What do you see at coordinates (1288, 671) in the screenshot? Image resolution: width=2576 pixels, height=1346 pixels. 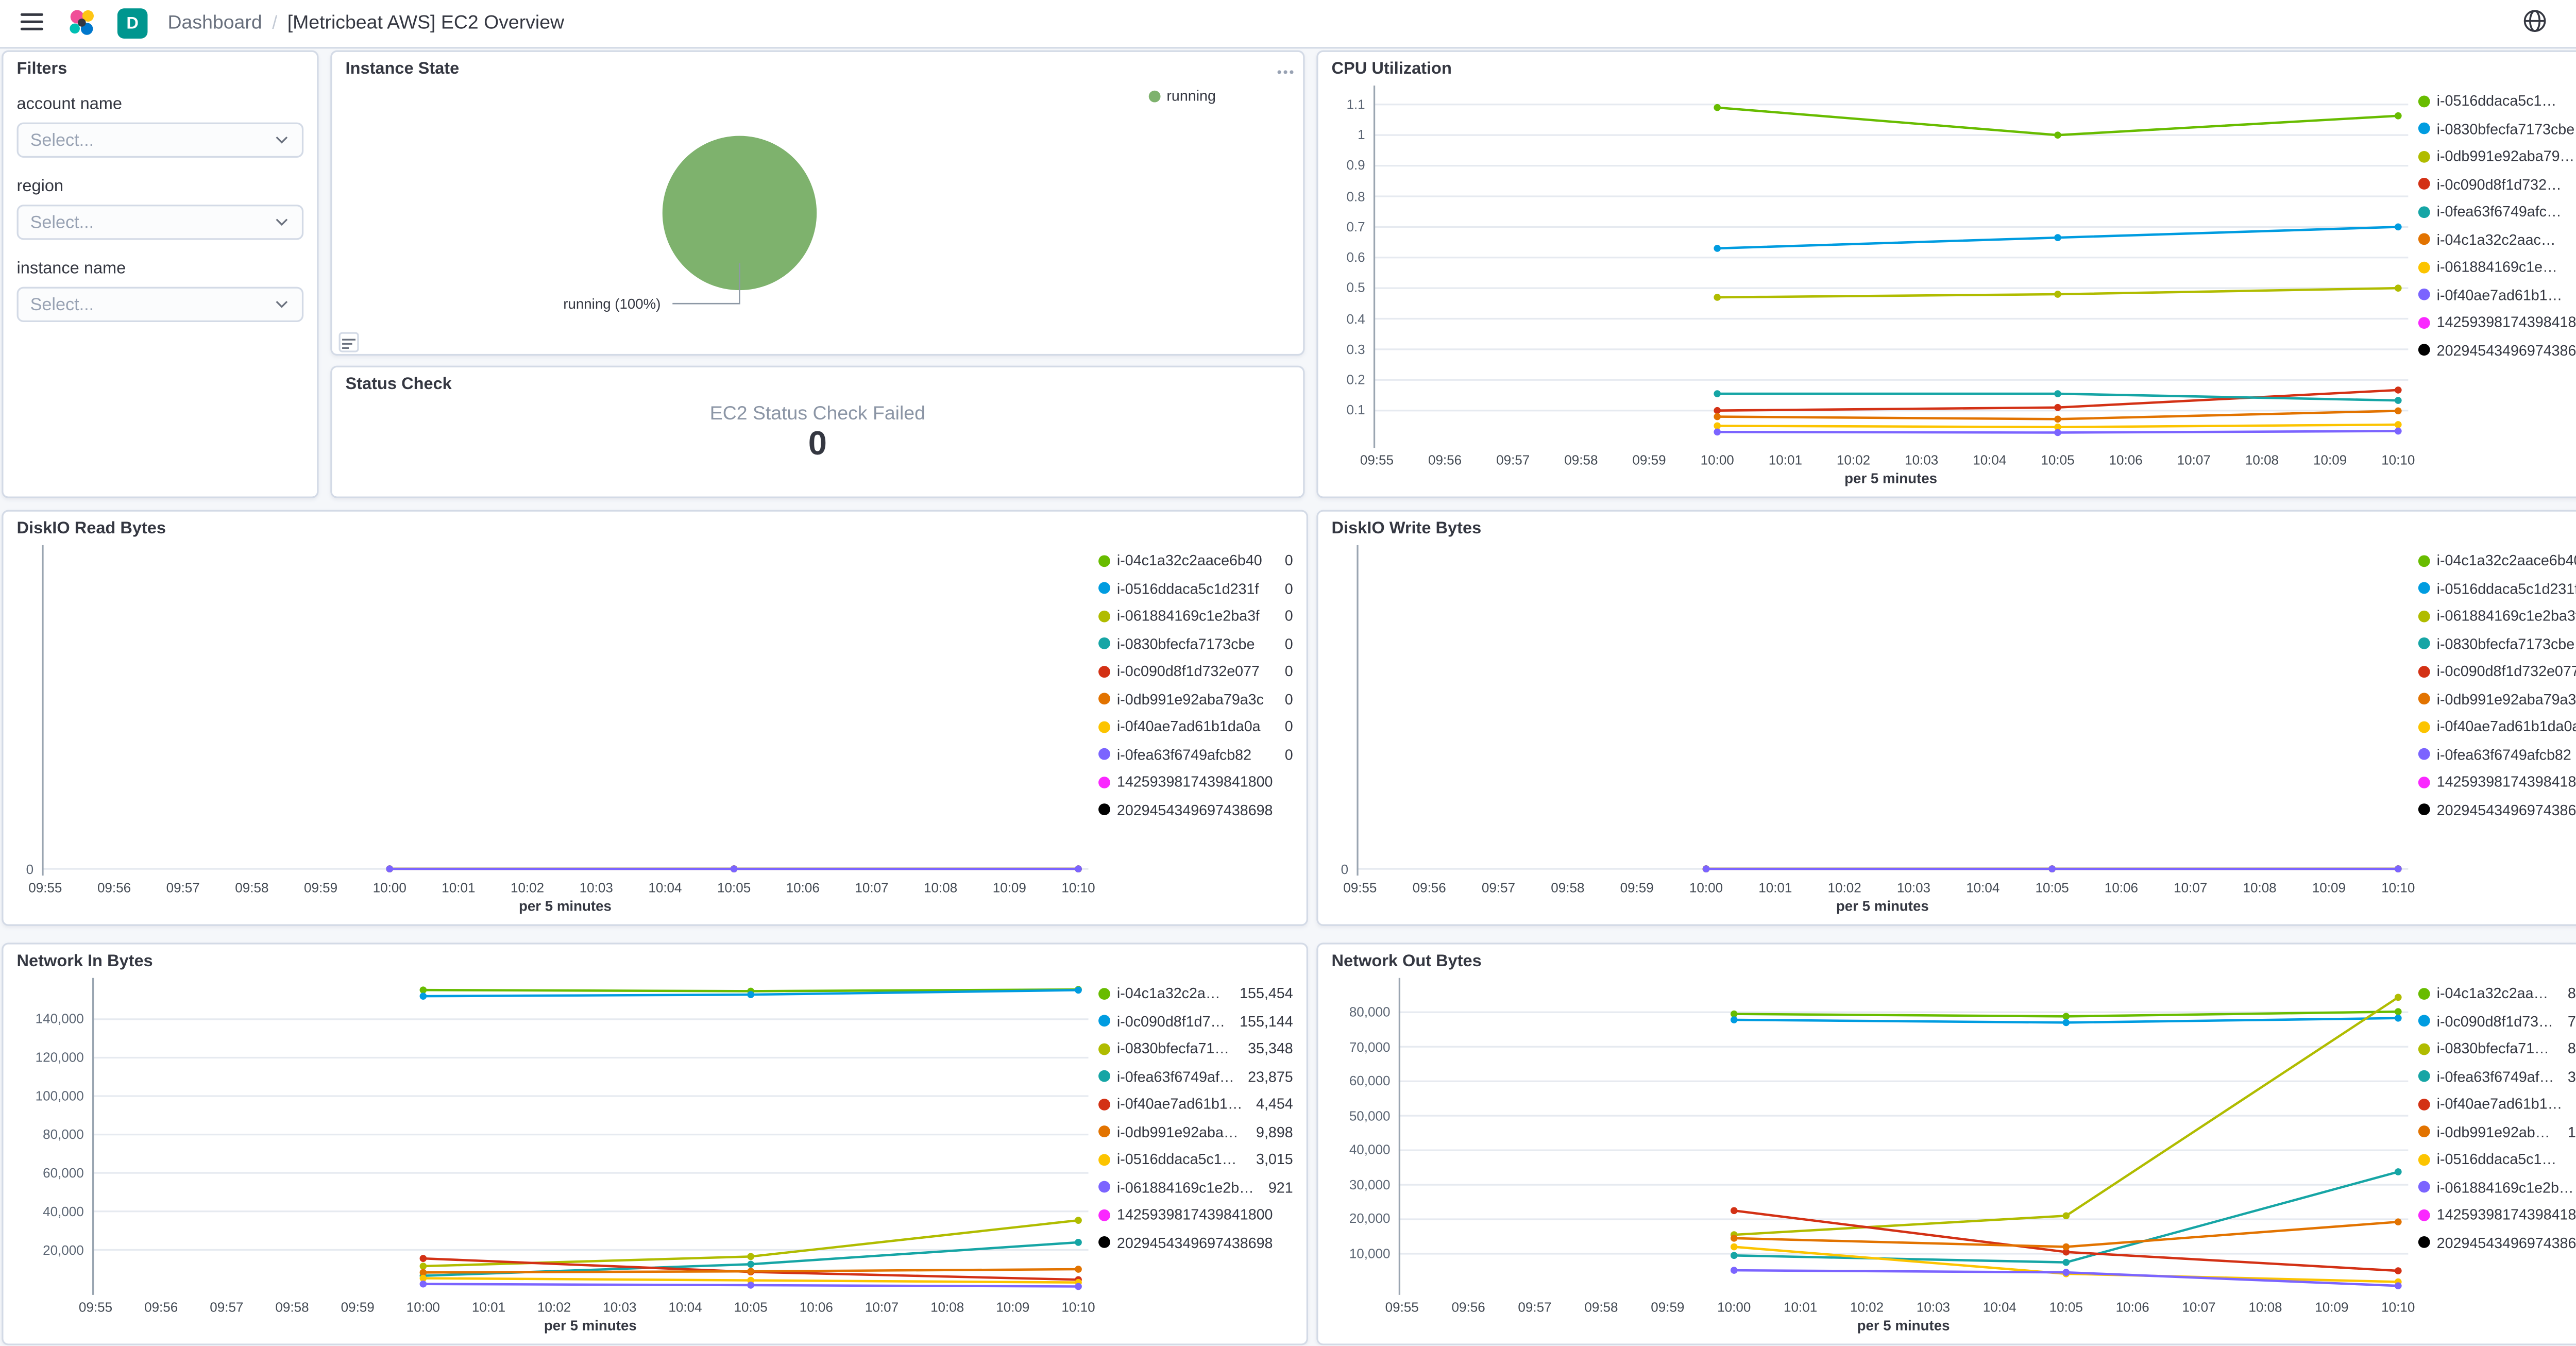 I see `legend-series-value: 0` at bounding box center [1288, 671].